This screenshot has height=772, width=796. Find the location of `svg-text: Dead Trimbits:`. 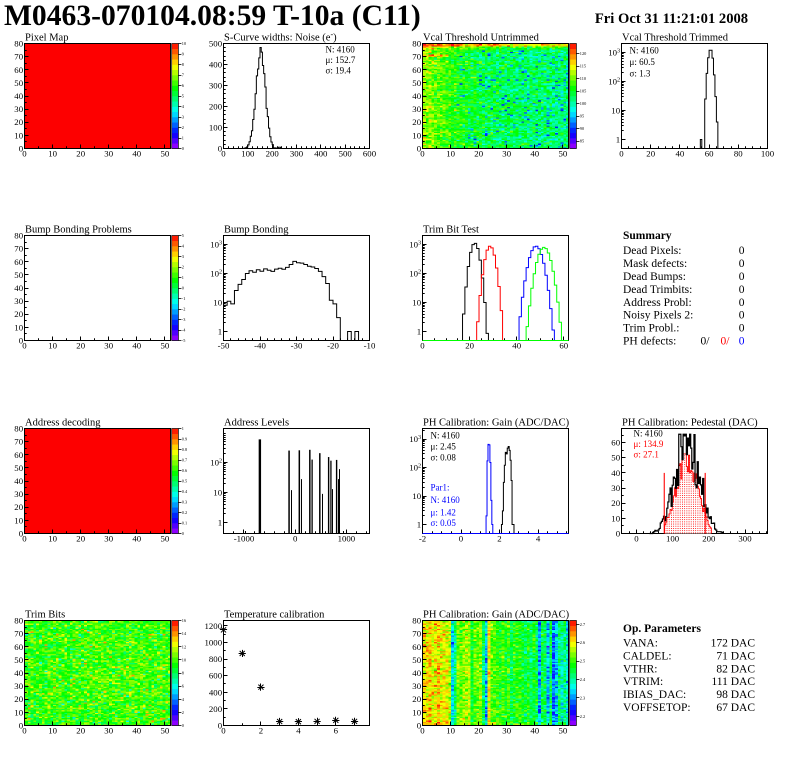

svg-text: Dead Trimbits: is located at coordinates (657, 290).